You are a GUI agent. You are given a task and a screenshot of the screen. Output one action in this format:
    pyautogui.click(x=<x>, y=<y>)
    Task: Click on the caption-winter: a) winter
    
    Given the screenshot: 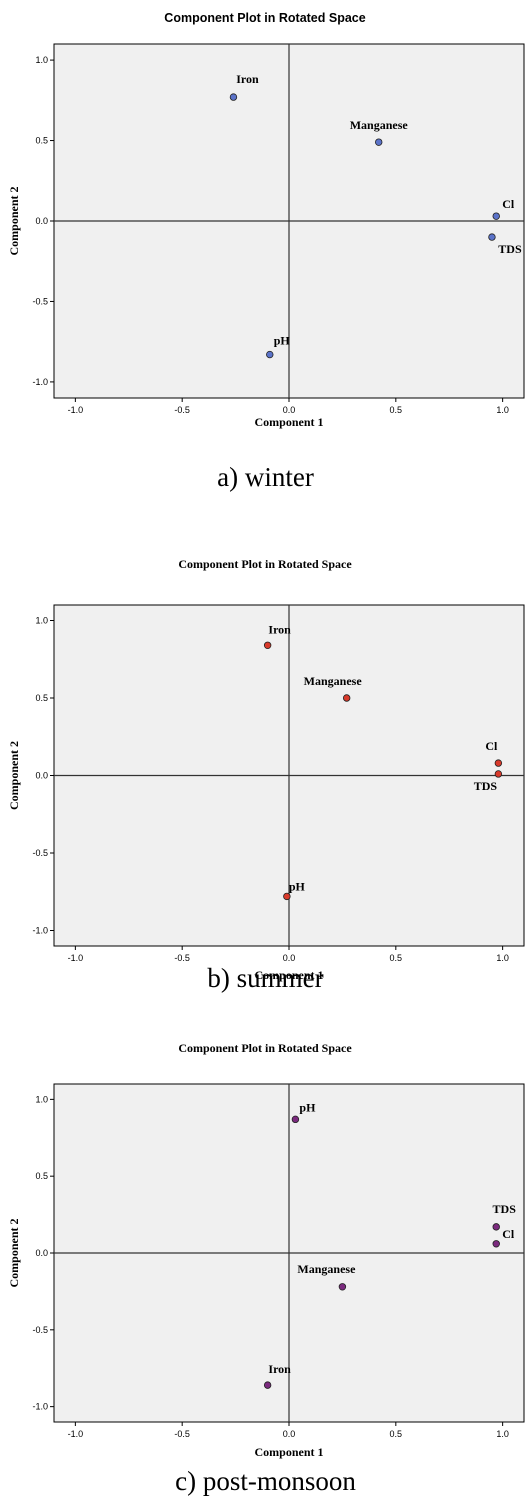 What is the action you would take?
    pyautogui.click(x=265, y=477)
    